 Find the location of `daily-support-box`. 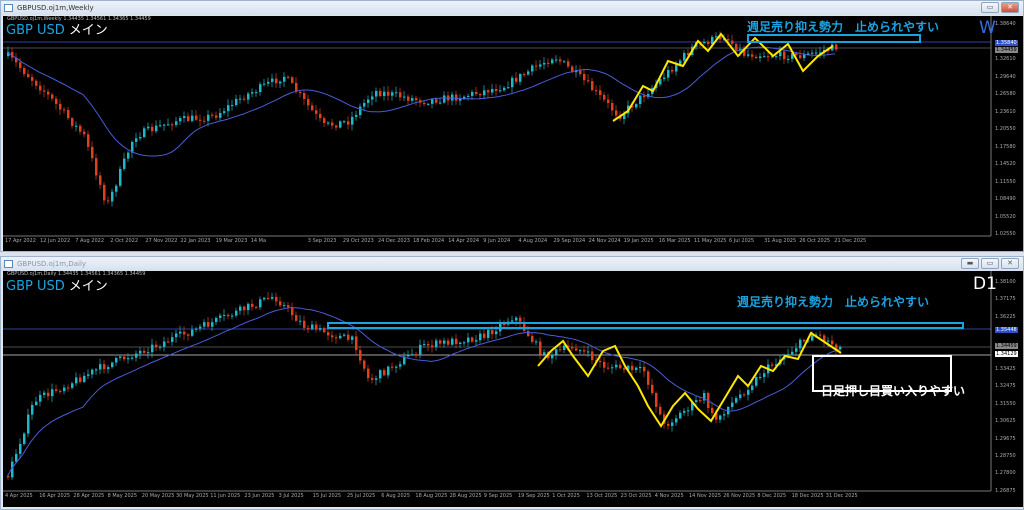

daily-support-box is located at coordinates (882, 373).